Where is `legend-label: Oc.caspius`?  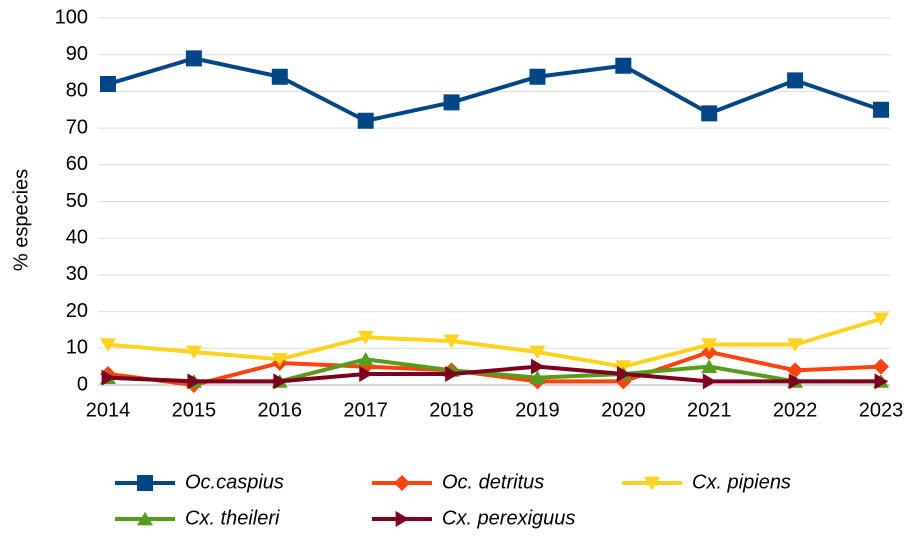 legend-label: Oc.caspius is located at coordinates (234, 482).